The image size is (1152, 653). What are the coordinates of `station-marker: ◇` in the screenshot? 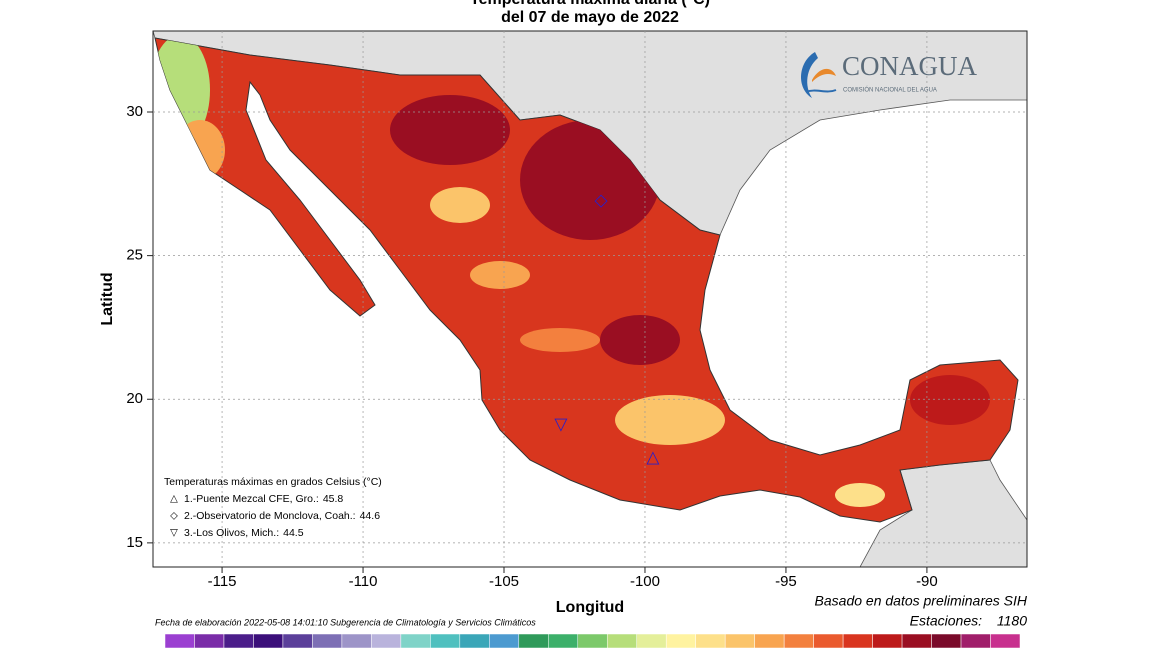 It's located at (601, 200).